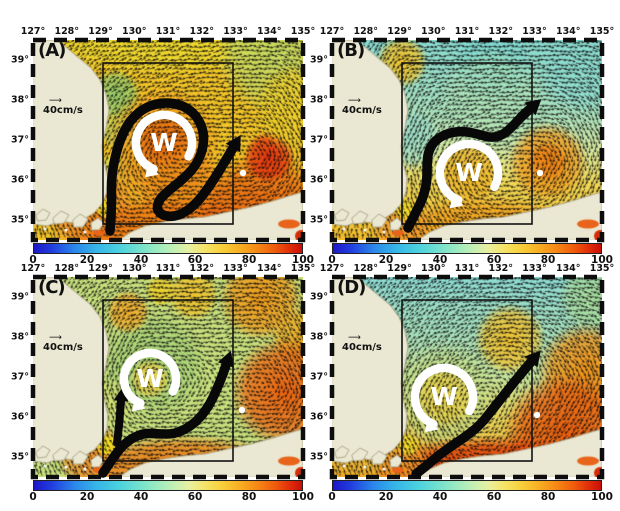  What do you see at coordinates (52, 287) in the screenshot?
I see `panel-label: (C)` at bounding box center [52, 287].